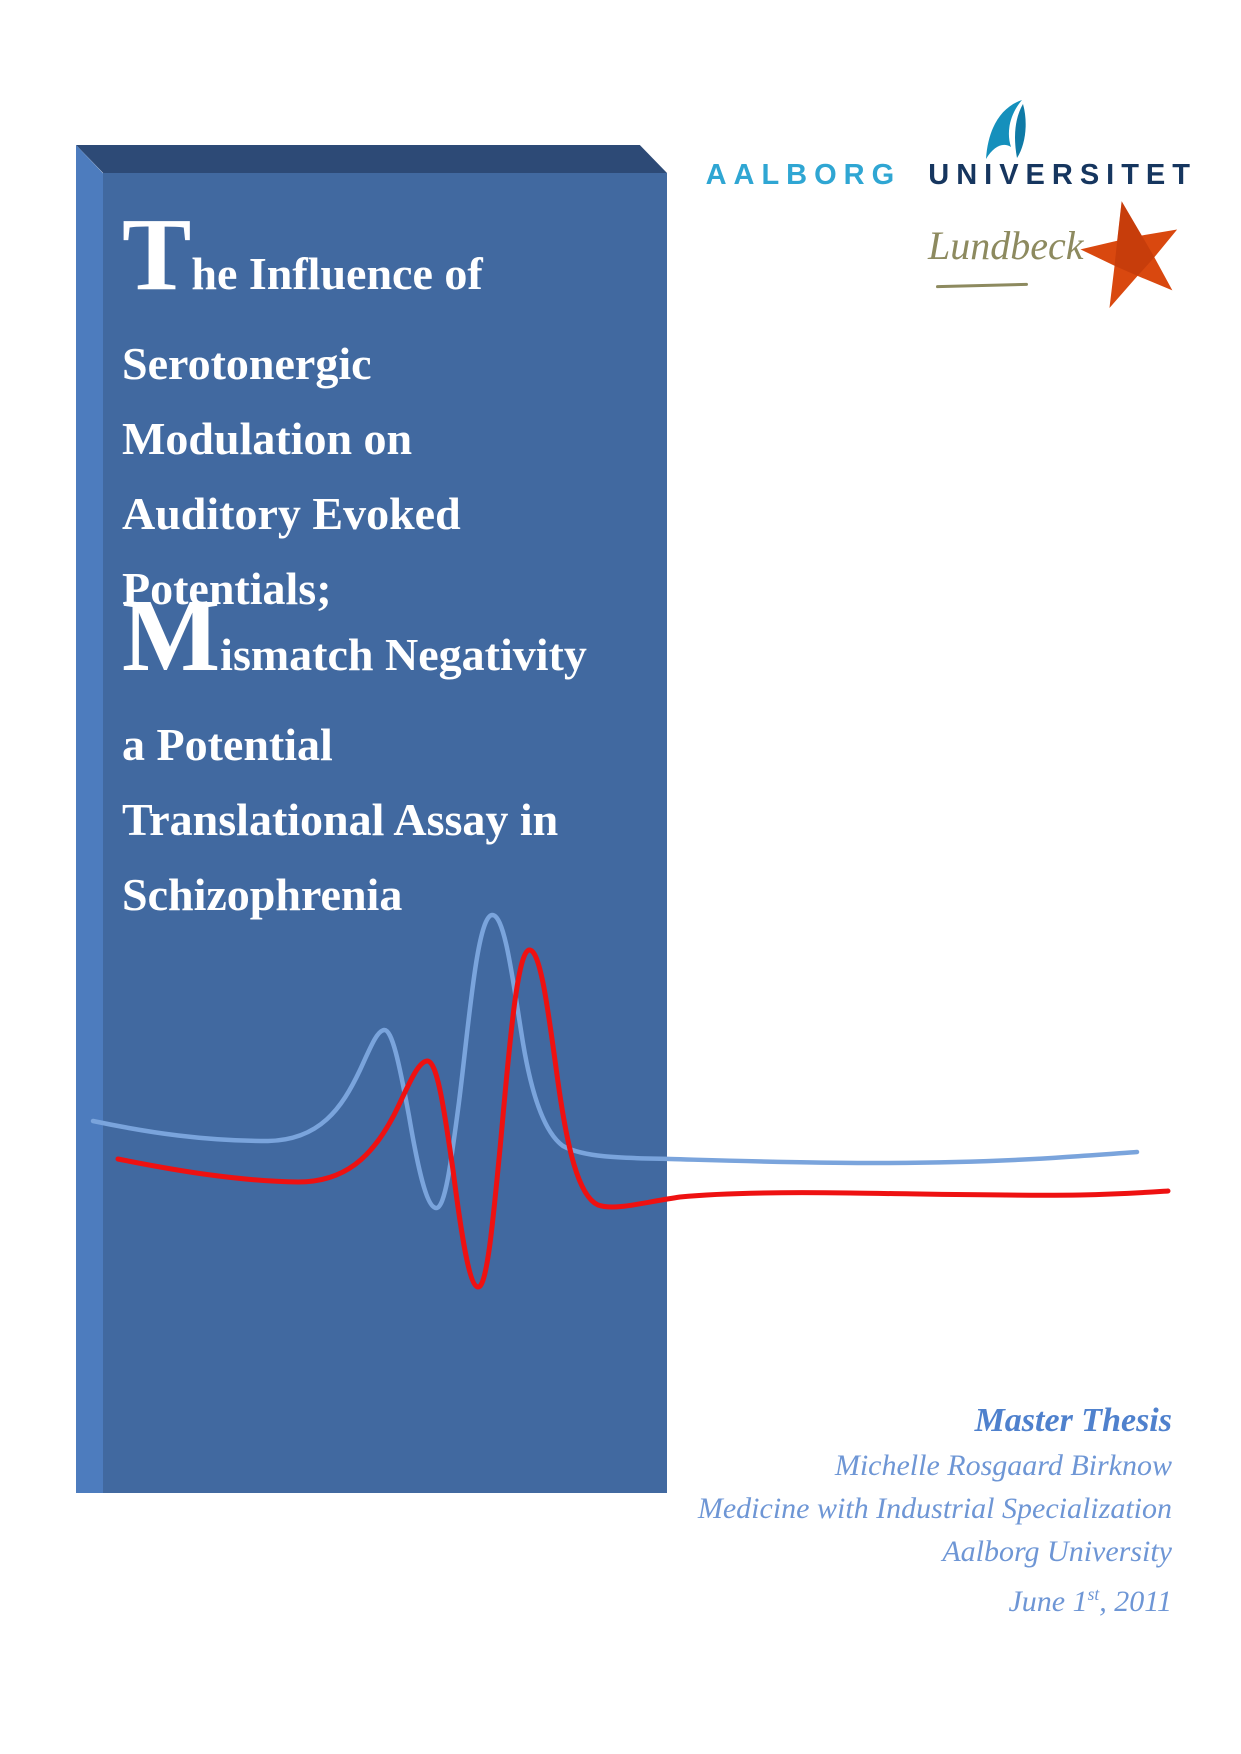 The height and width of the screenshot is (1754, 1241). Describe the element at coordinates (1006, 245) in the screenshot. I see `lundbeck-logo-text: Lundbeck` at that location.